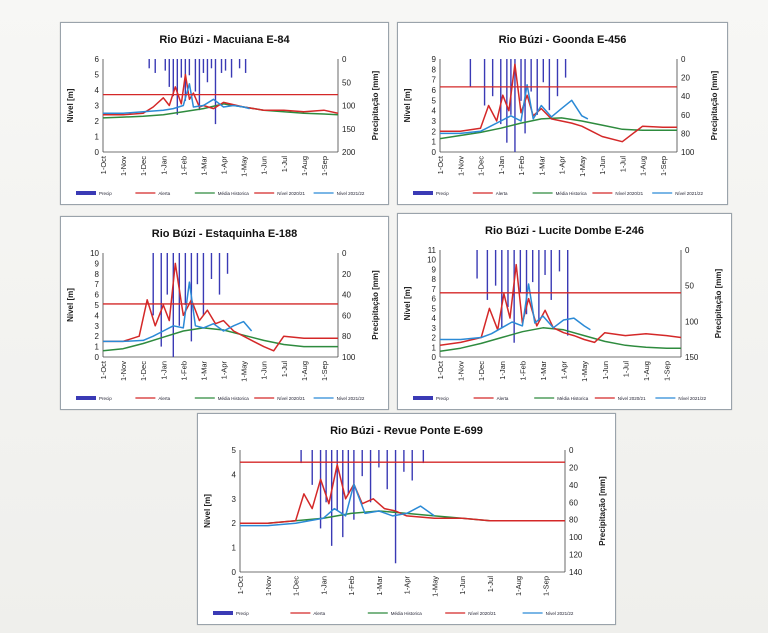  Describe the element at coordinates (351, 398) in the screenshot. I see `c2-legend-label: Nível 2021/22` at that location.